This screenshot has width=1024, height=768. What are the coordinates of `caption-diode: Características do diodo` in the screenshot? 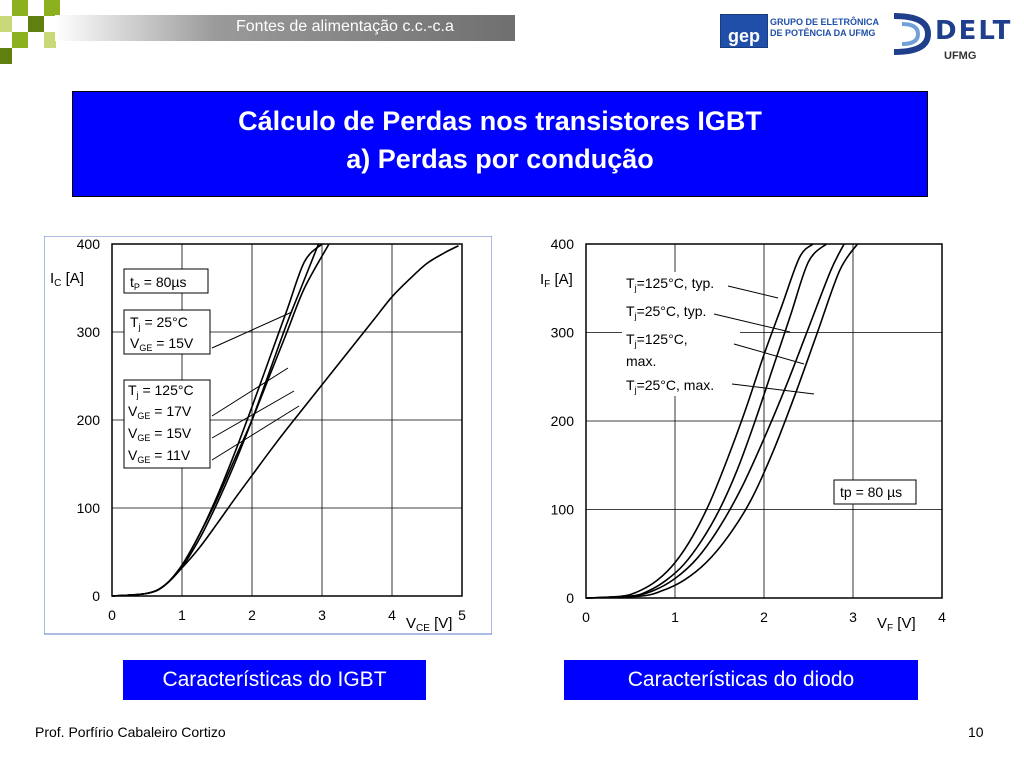 It's located at (741, 680).